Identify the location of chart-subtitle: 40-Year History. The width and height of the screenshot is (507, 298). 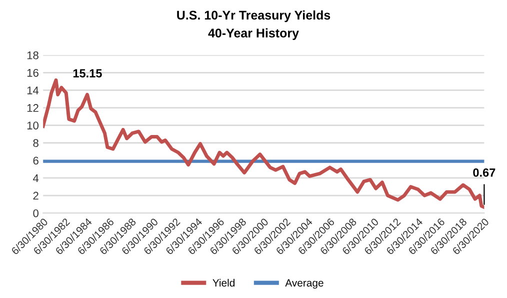
(253, 34).